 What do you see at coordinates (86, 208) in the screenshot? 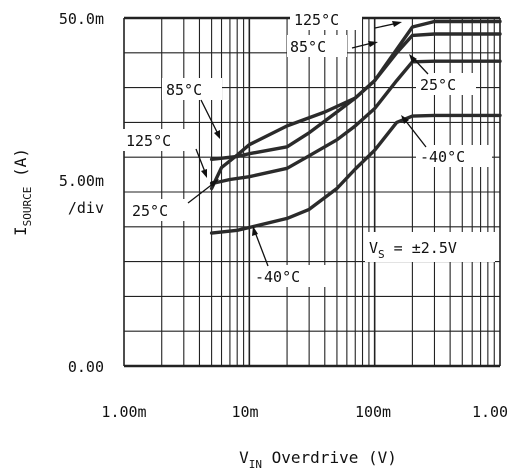
I see `y-scale-unit: /div` at bounding box center [86, 208].